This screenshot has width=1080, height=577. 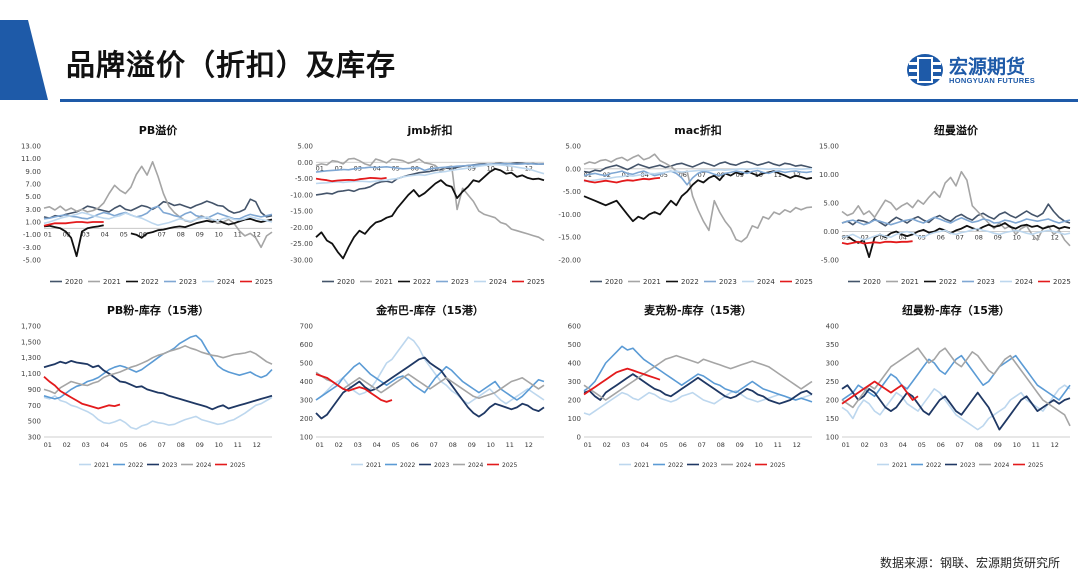 I want to click on y-tick-label: 9.00, so click(x=33, y=172).